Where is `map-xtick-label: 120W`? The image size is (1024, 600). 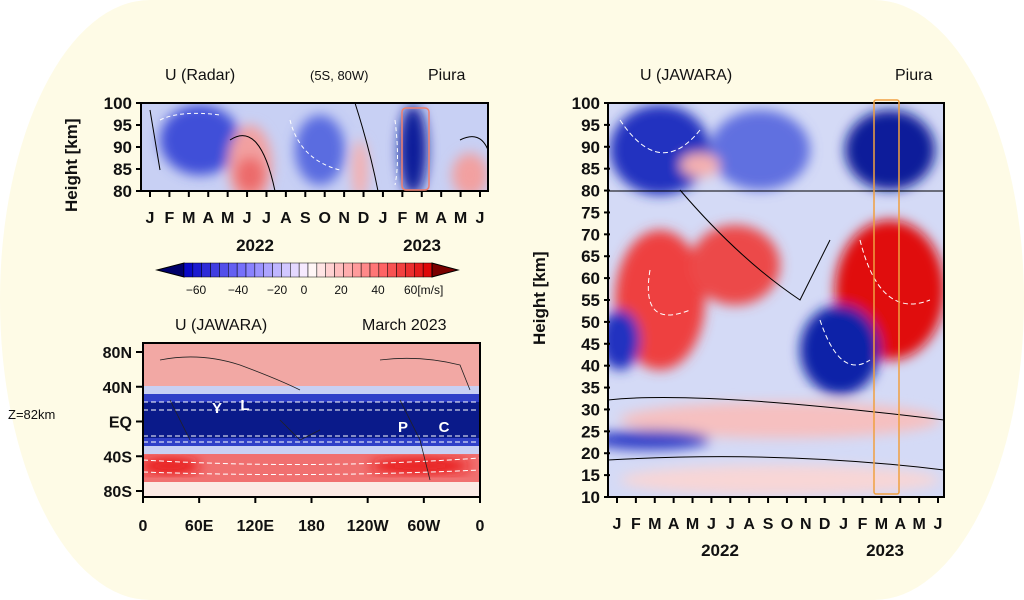 map-xtick-label: 120W is located at coordinates (368, 526).